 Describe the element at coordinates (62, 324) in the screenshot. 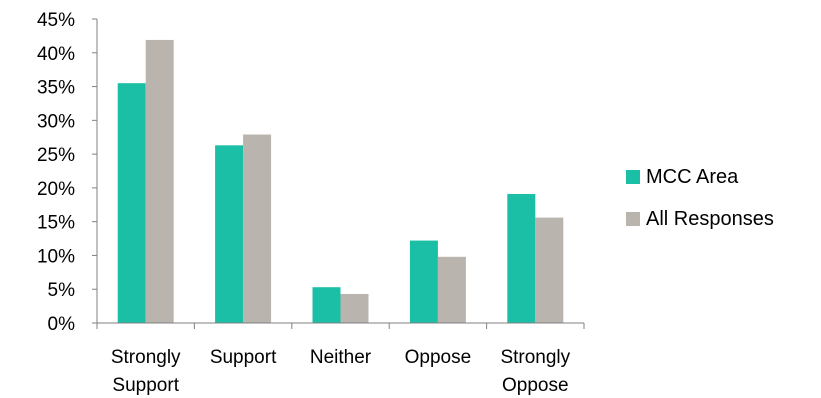

I see `y-tick-label: 0%` at that location.